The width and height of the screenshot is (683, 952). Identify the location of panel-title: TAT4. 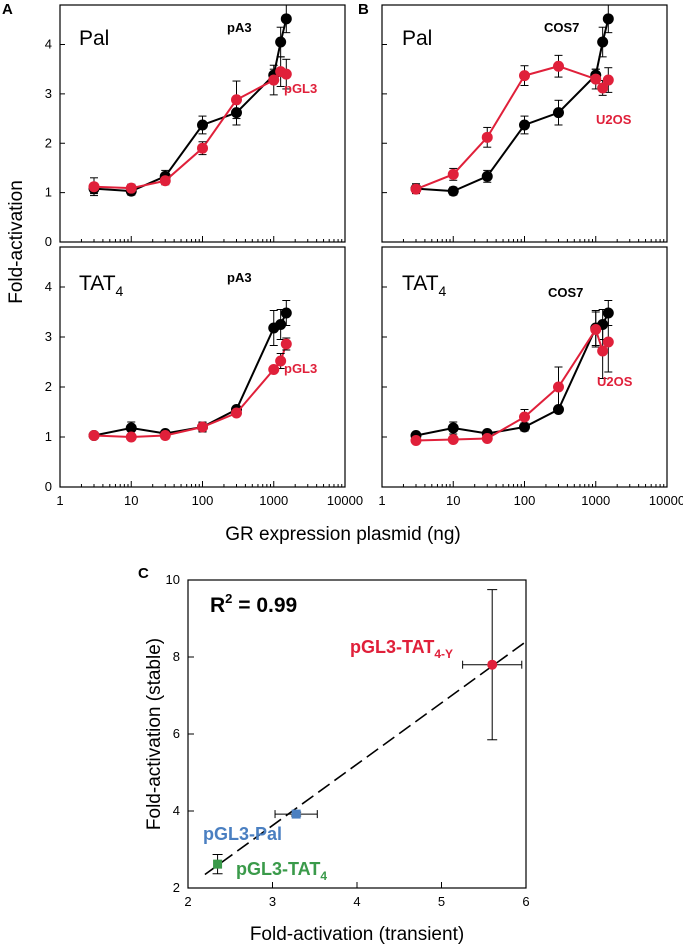
(424, 285).